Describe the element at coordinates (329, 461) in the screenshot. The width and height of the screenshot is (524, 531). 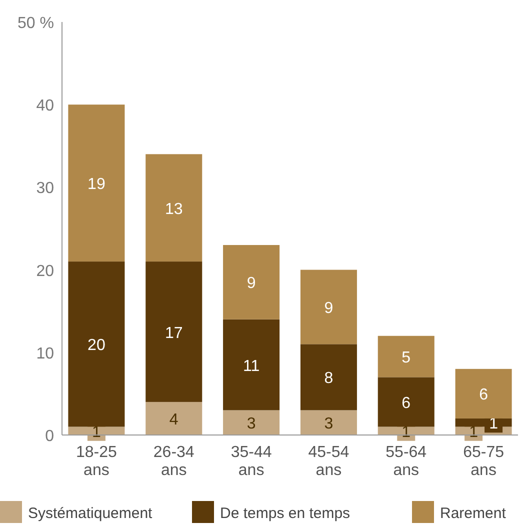
I see `x-tick-label: 45-54 ans` at that location.